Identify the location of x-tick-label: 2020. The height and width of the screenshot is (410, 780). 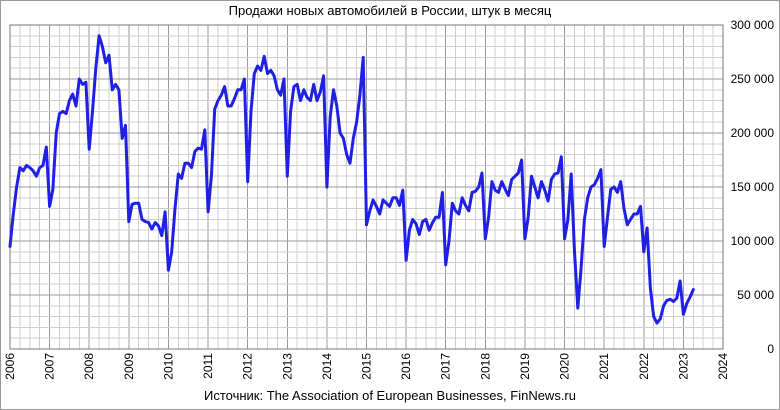
(565, 366).